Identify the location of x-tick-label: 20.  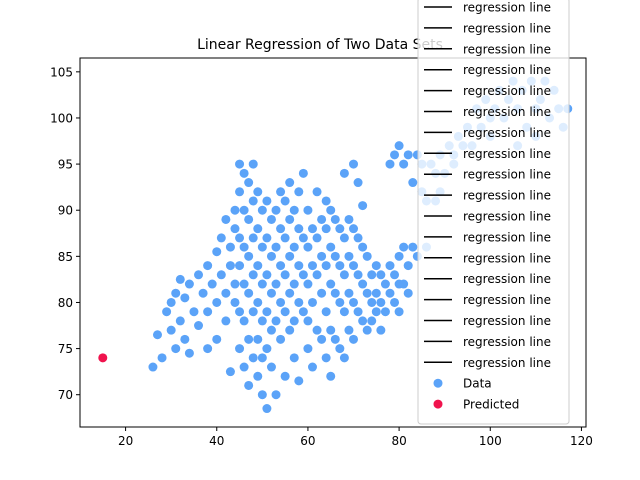
(125, 441).